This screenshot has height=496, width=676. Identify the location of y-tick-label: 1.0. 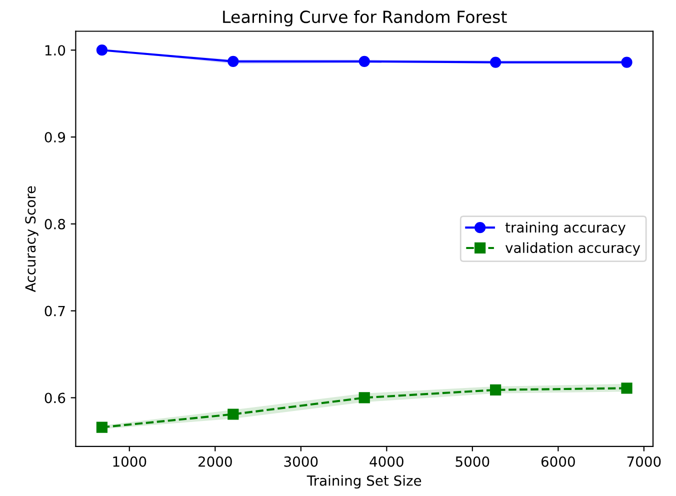
(55, 50).